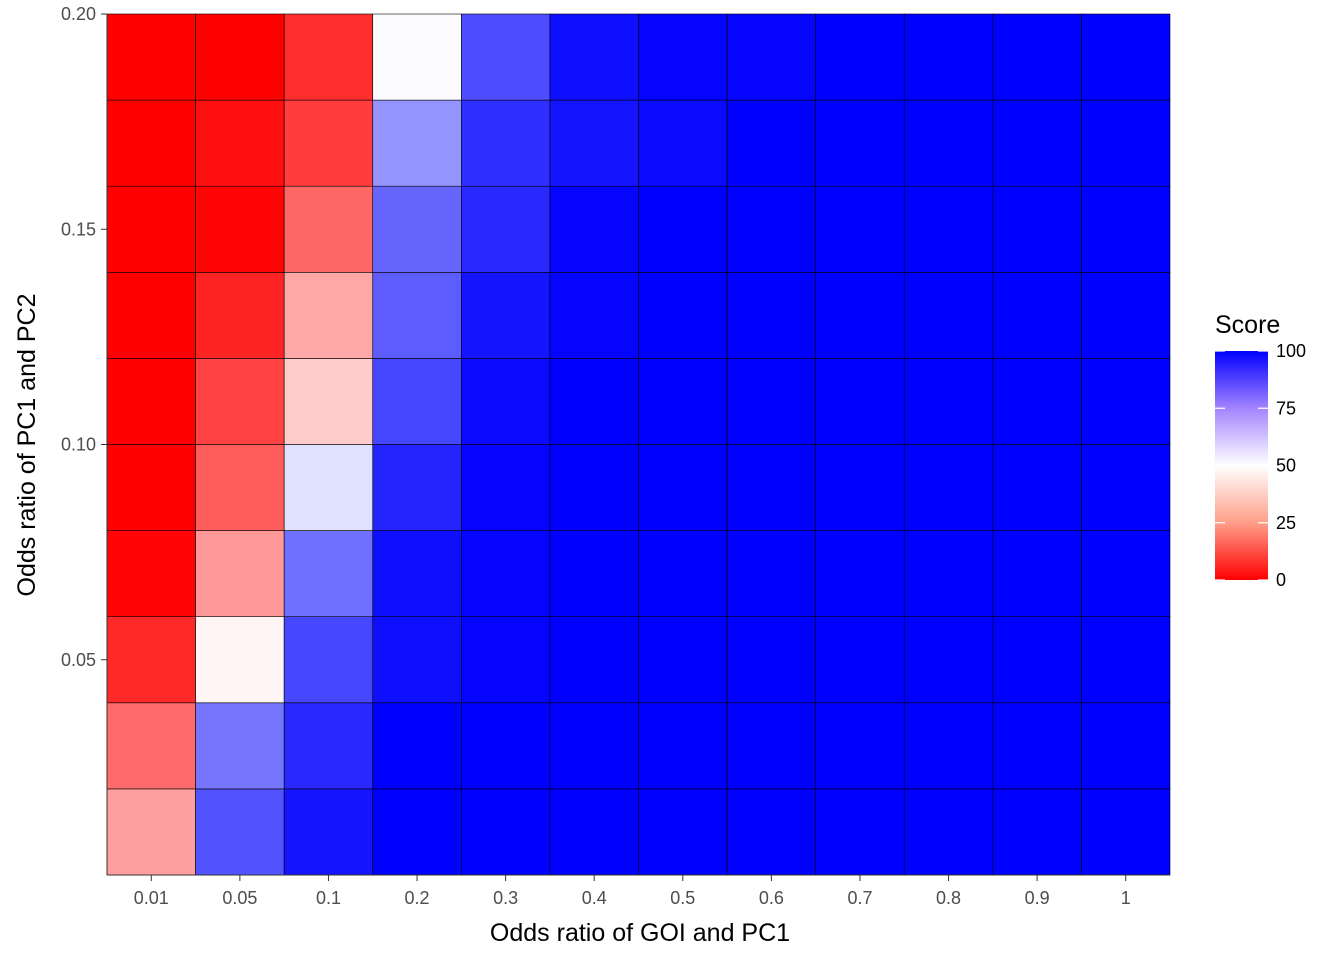  What do you see at coordinates (78, 229) in the screenshot?
I see `y-tick-label: 0.15` at bounding box center [78, 229].